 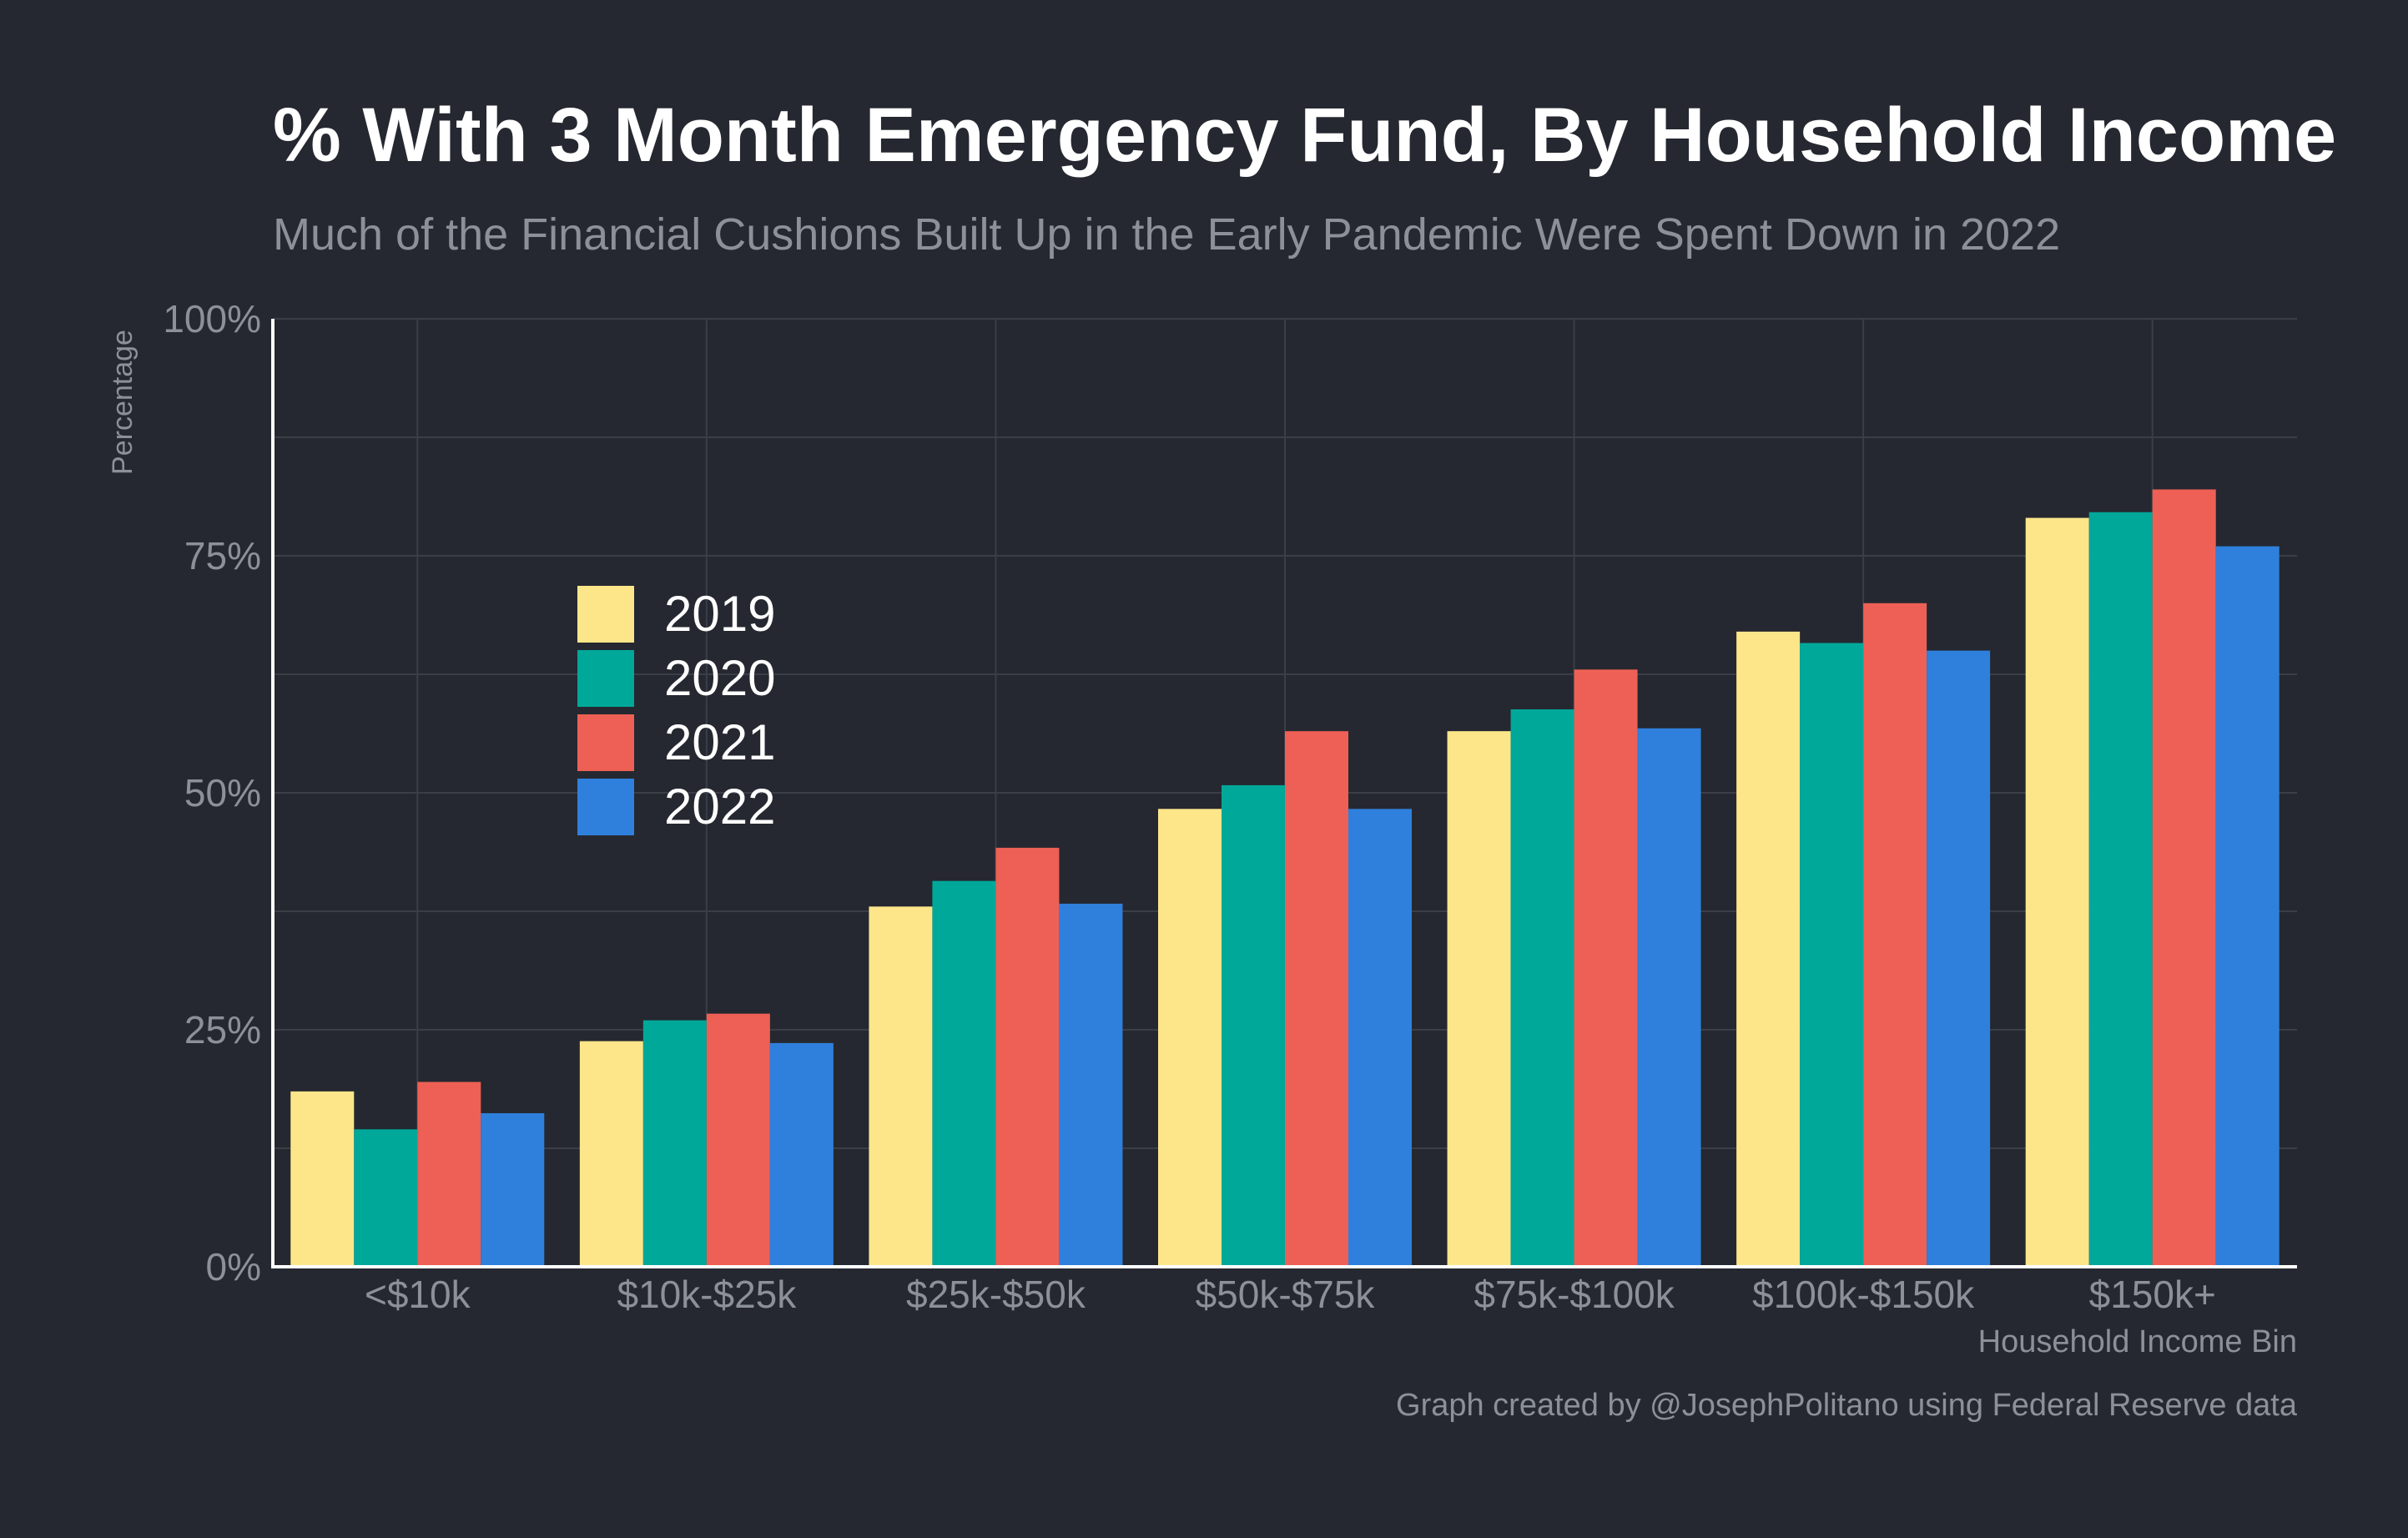 What do you see at coordinates (719, 614) in the screenshot?
I see `legend-label-2019: 2019` at bounding box center [719, 614].